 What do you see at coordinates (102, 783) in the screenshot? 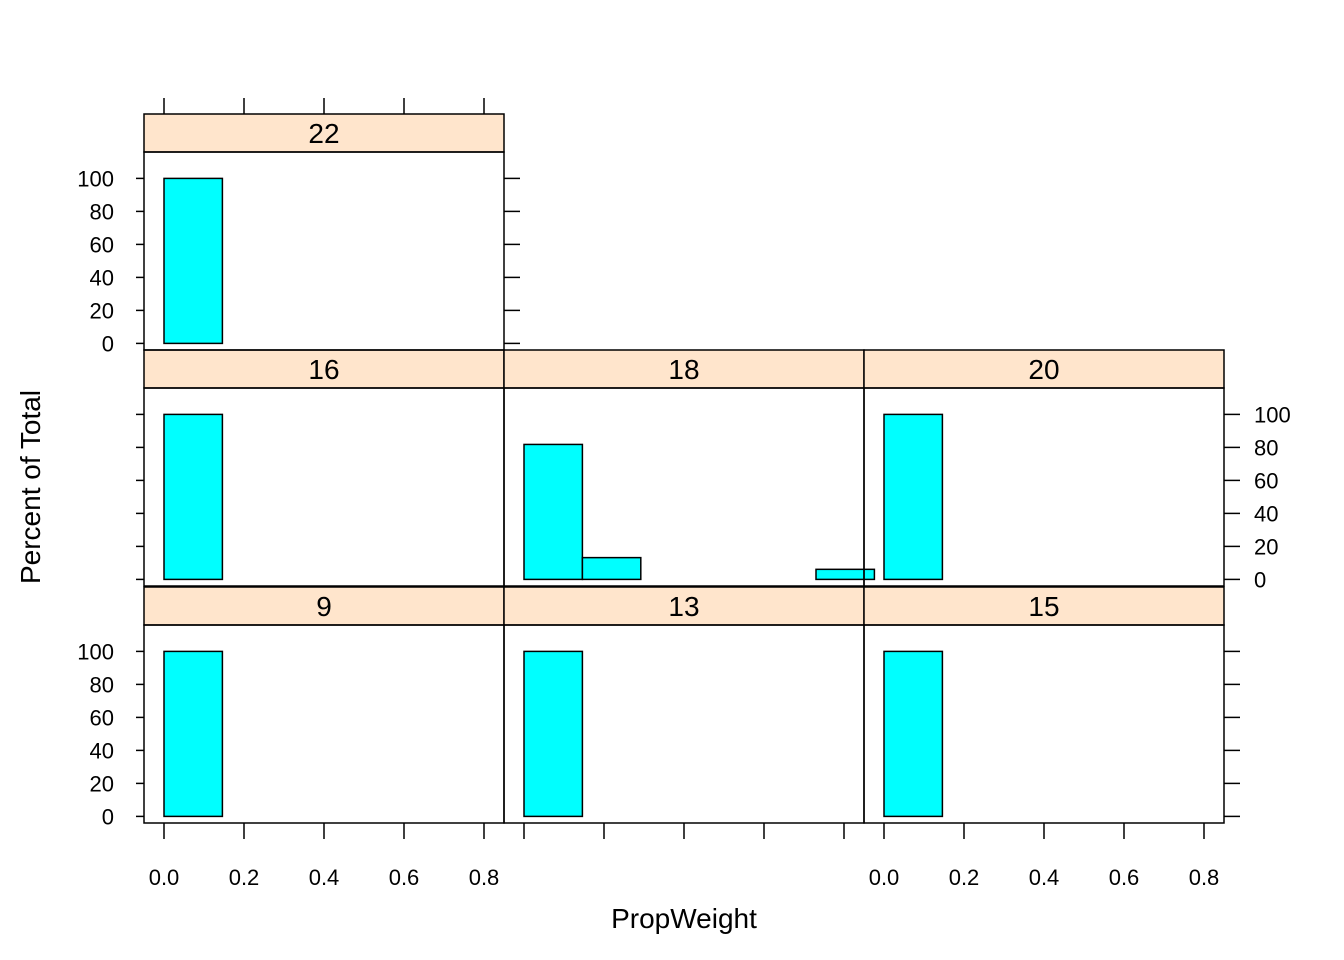
I see `y-tick-label-9-20: 20` at bounding box center [102, 783].